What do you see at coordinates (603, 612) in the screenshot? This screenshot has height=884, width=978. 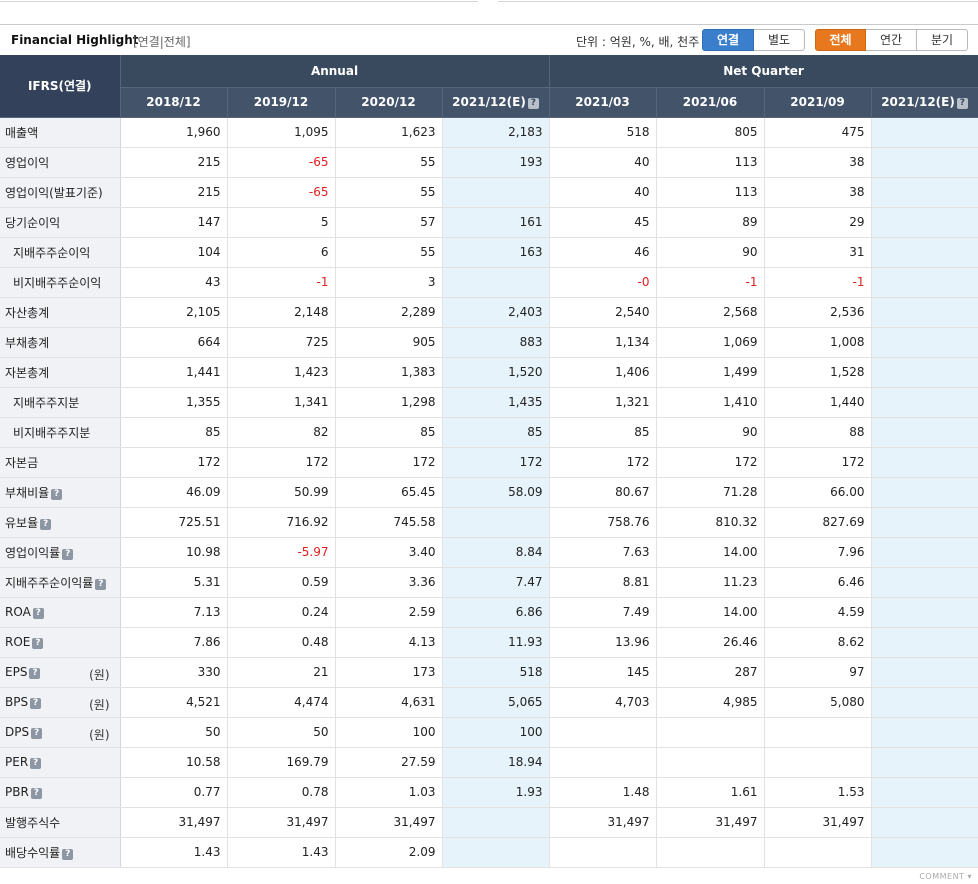 I see `table-cell: 7.49` at bounding box center [603, 612].